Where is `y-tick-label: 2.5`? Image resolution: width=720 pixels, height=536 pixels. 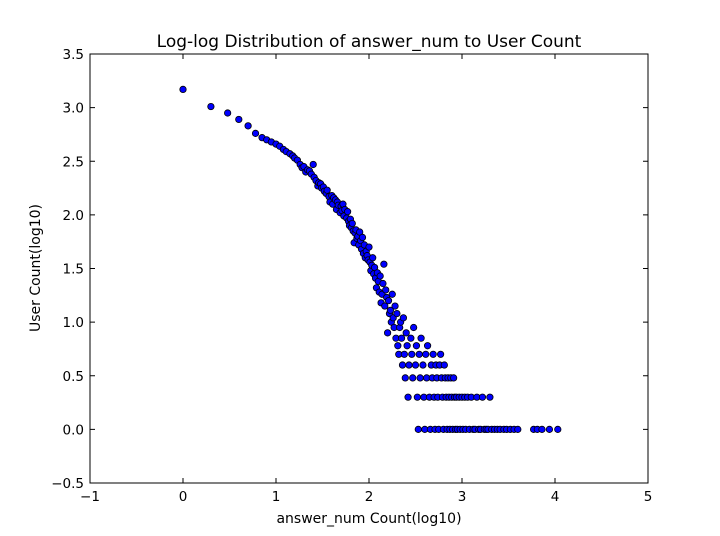 y-tick-label: 2.5 is located at coordinates (73, 162).